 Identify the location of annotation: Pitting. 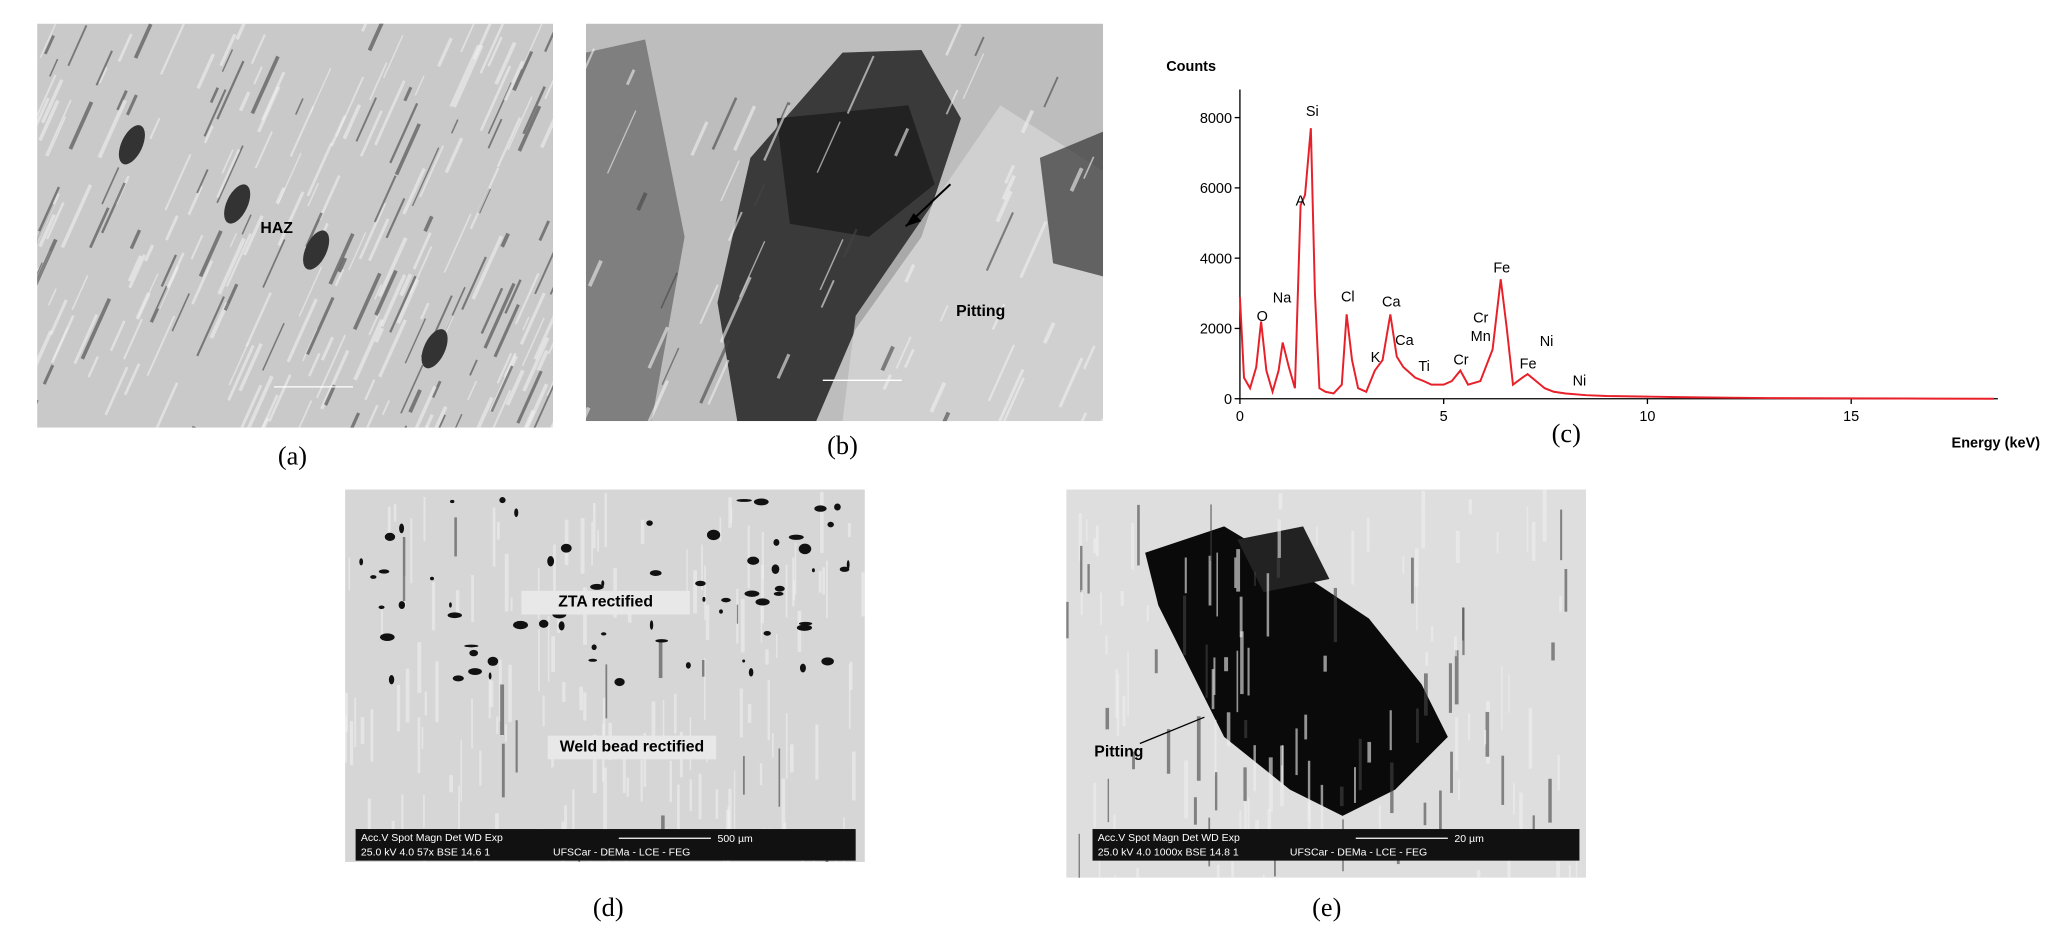
(1118, 752).